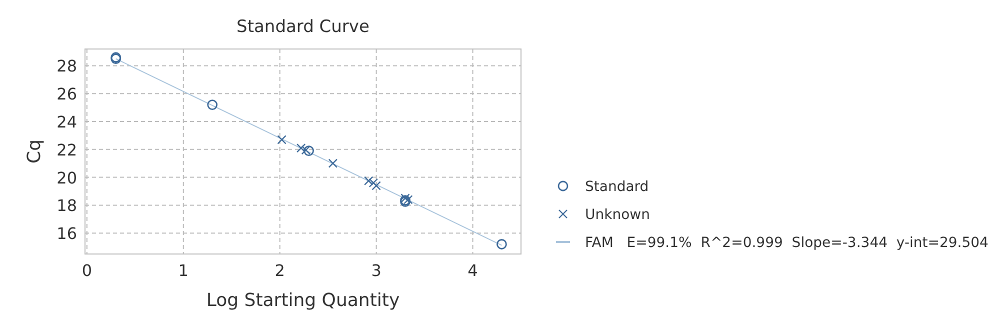 The height and width of the screenshot is (334, 1000). Describe the element at coordinates (66, 206) in the screenshot. I see `y-tick-label: 18` at that location.